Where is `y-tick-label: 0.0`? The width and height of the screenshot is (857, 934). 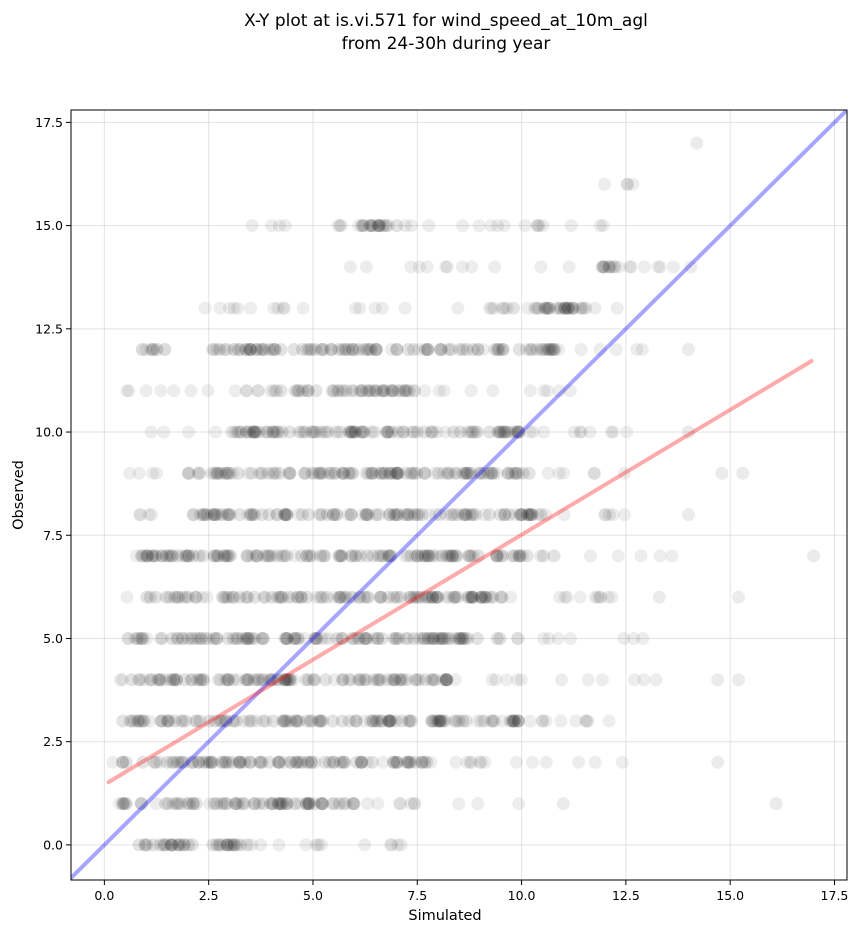 y-tick-label: 0.0 is located at coordinates (53, 844).